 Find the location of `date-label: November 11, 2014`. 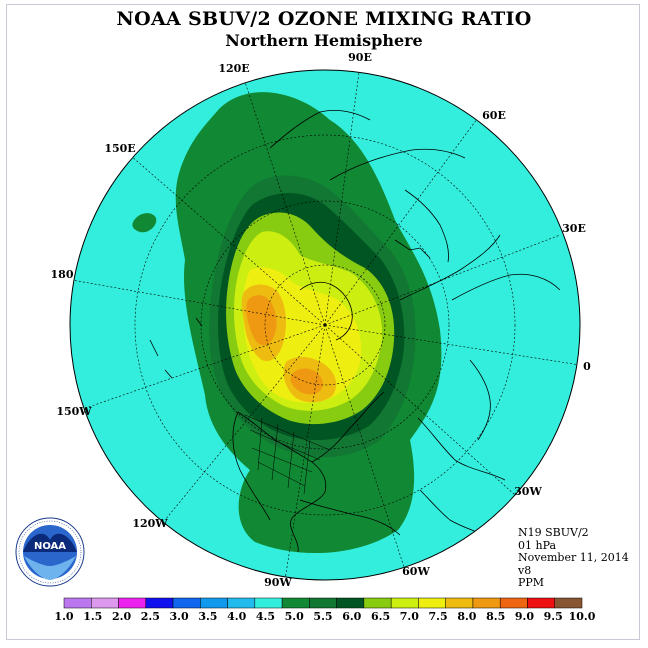

date-label: November 11, 2014 is located at coordinates (573, 557).